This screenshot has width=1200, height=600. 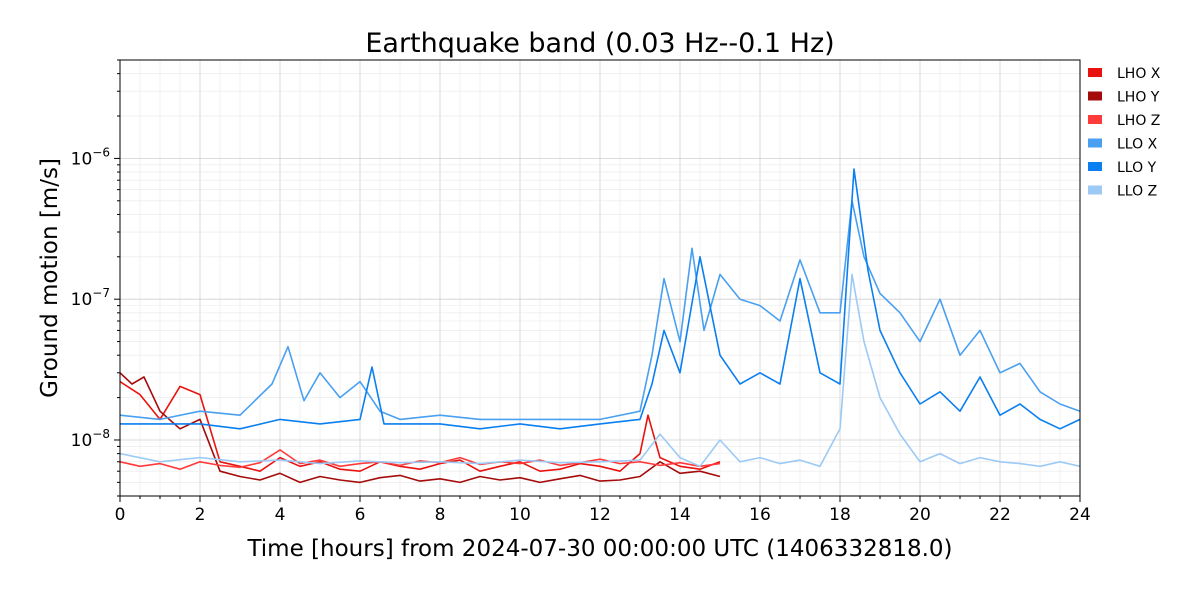 I want to click on x-tick-label: 4, so click(x=280, y=515).